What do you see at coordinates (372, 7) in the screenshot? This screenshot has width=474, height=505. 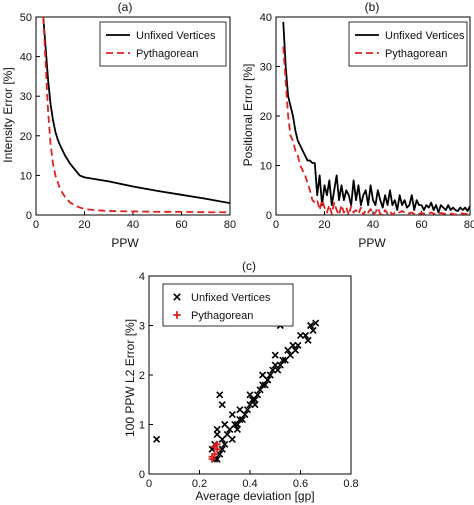 I see `panel-b-title: (b)` at bounding box center [372, 7].